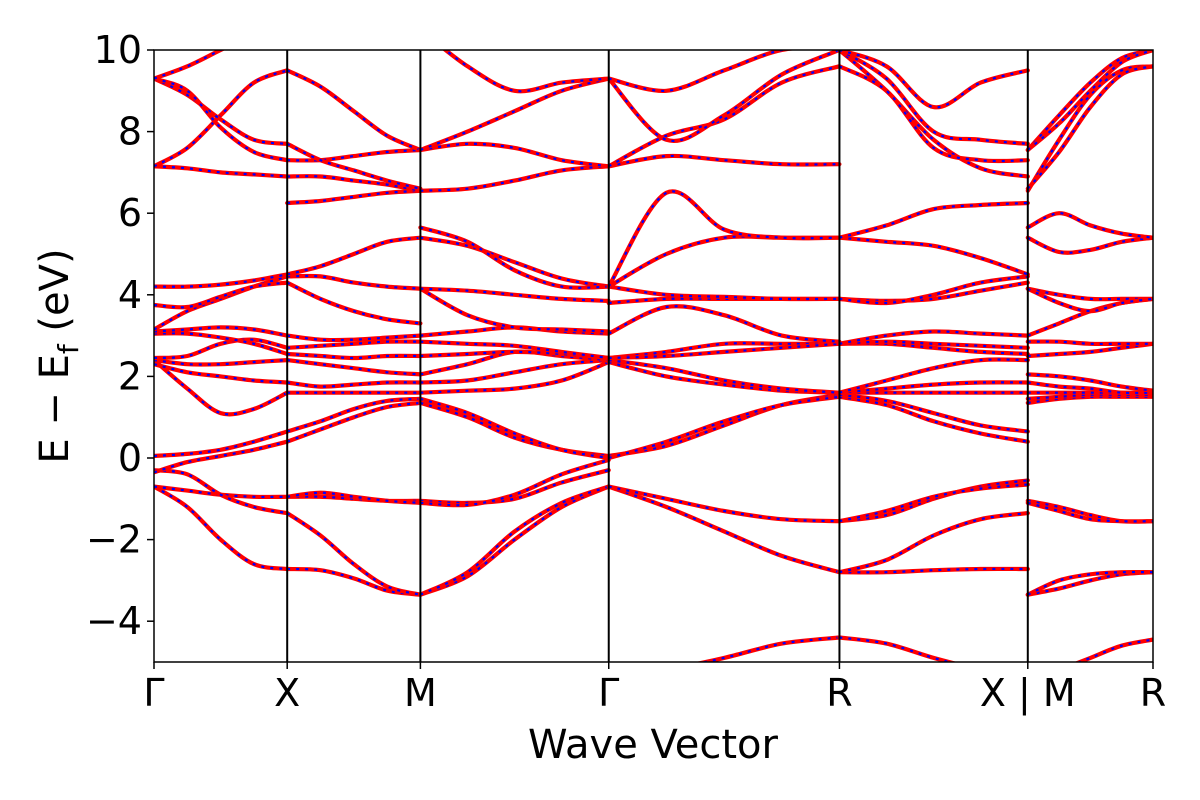  I want to click on y-tick-label: 8, so click(130, 132).